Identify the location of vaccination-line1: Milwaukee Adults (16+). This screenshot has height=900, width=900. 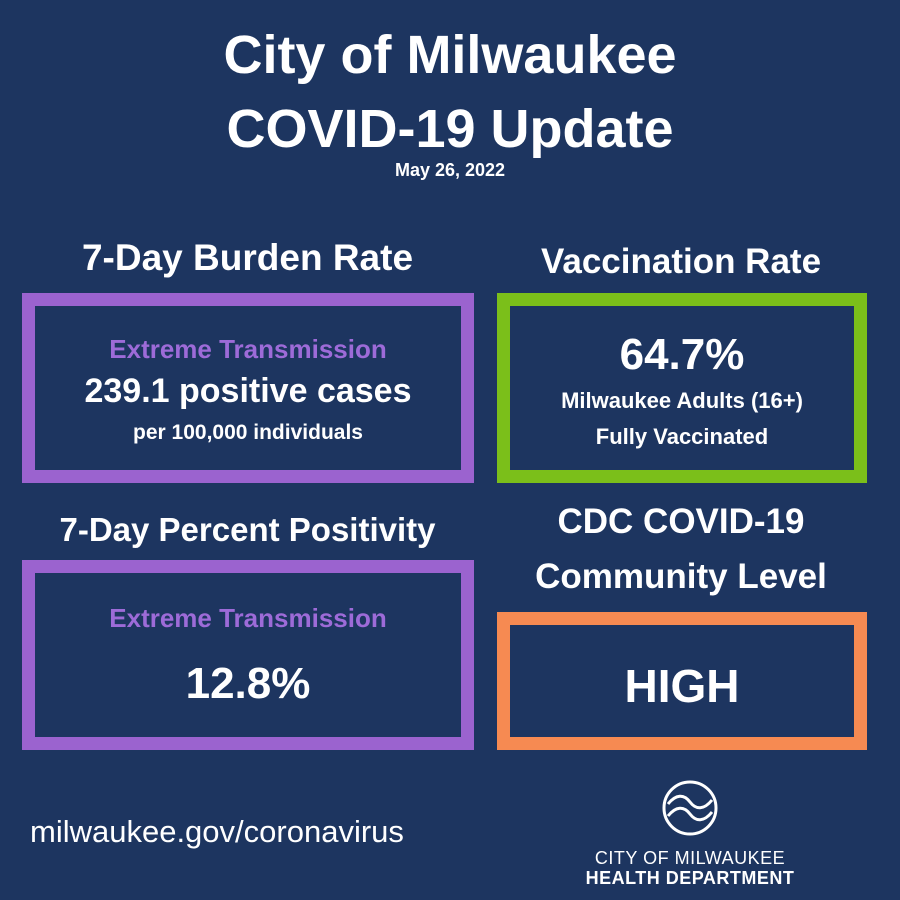
(682, 400).